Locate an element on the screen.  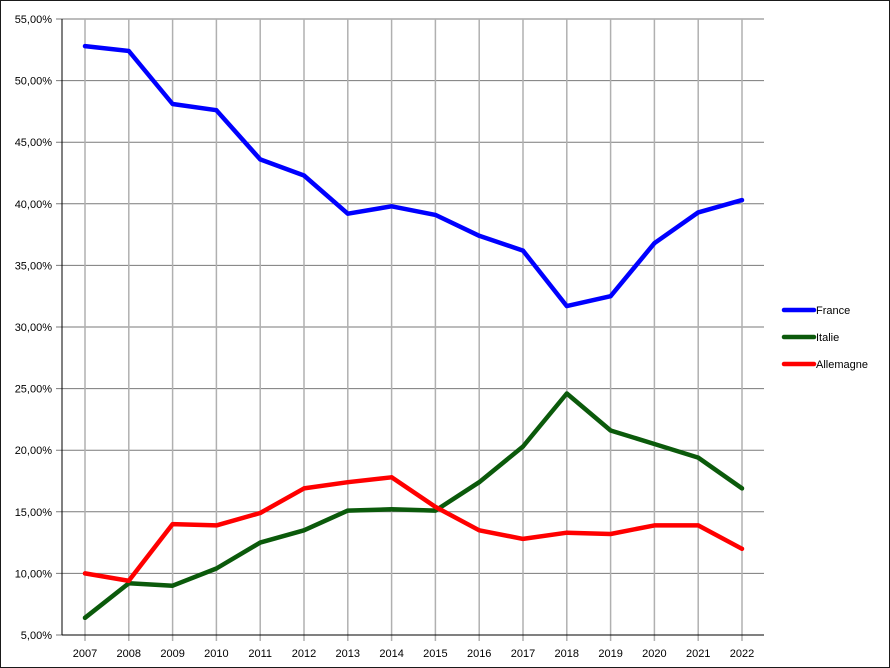
x-tick-label: 2016 is located at coordinates (479, 654).